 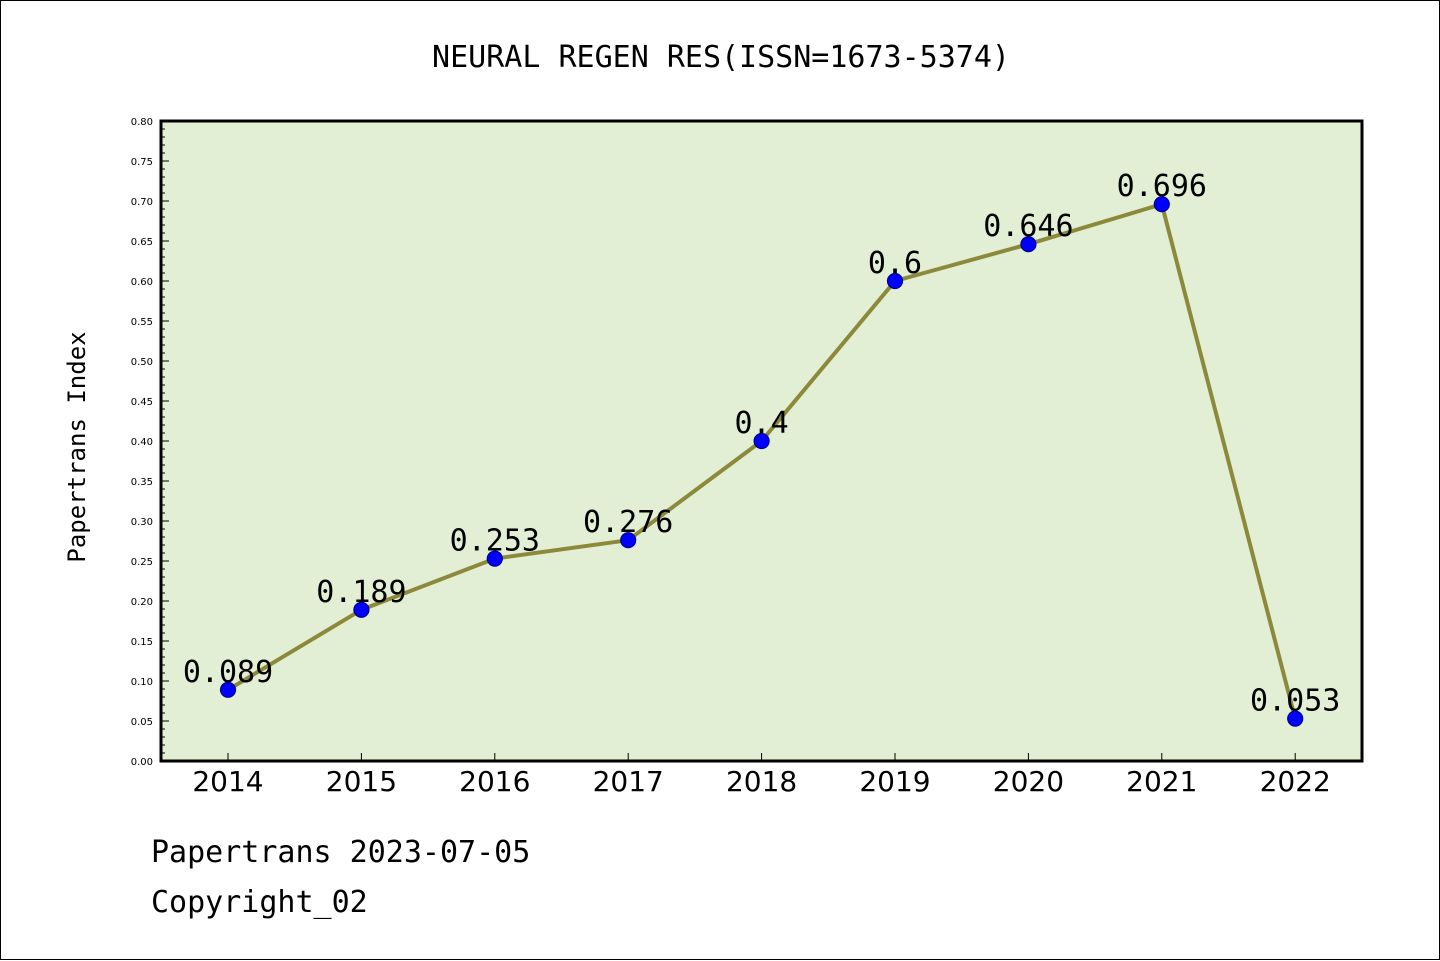 I want to click on y-tick-label: 0.70, so click(x=142, y=202).